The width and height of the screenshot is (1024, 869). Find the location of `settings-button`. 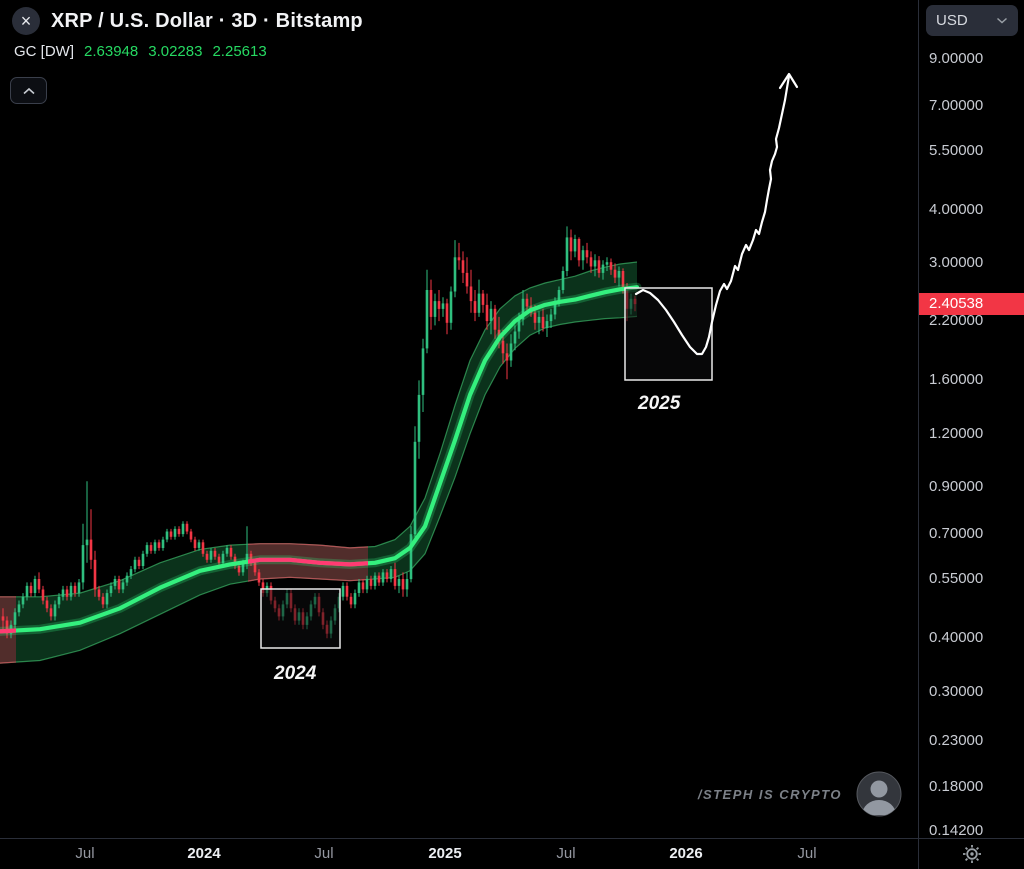

settings-button is located at coordinates (972, 854).